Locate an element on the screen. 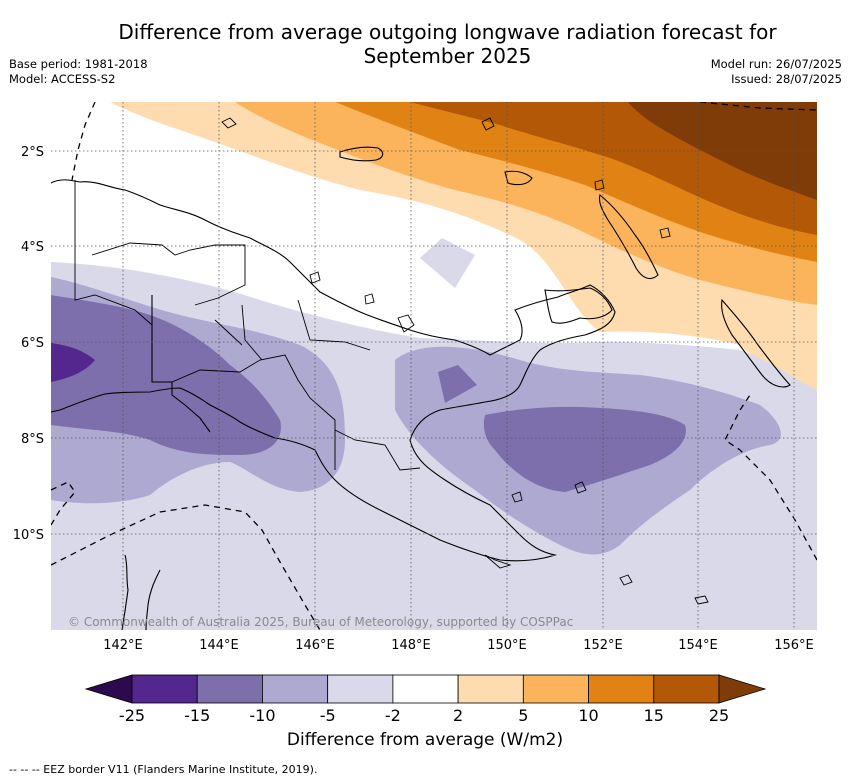 This screenshot has width=850, height=781. meta-left: Base period: 1981-2018 Model: ACCESS-S2 is located at coordinates (78, 72).